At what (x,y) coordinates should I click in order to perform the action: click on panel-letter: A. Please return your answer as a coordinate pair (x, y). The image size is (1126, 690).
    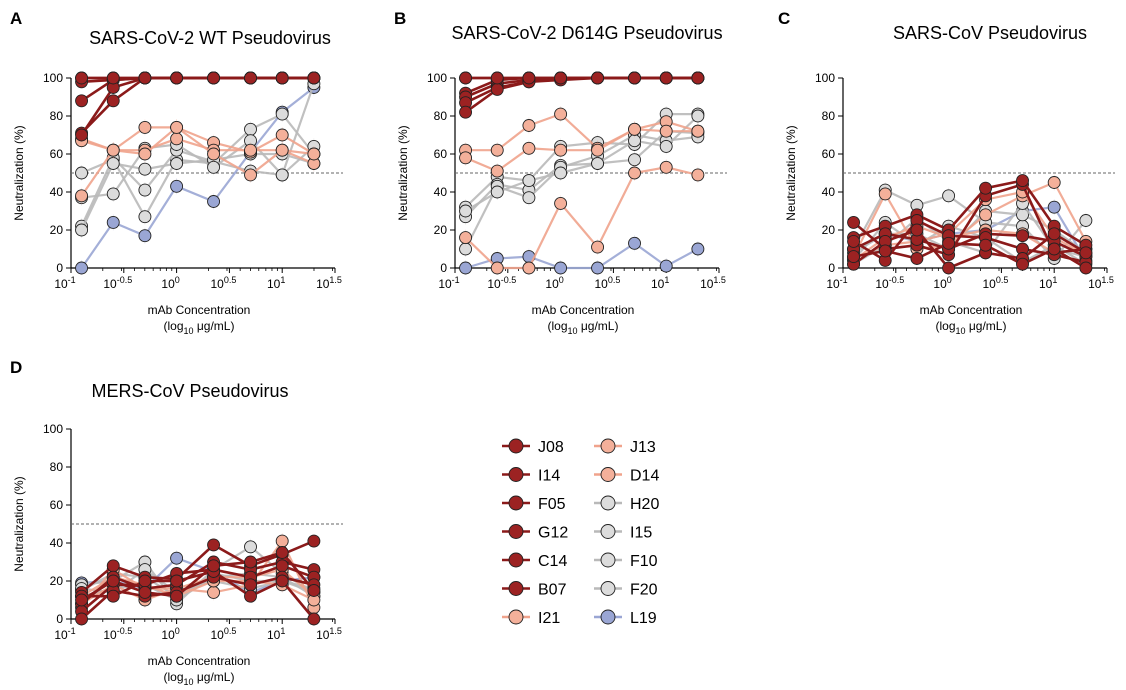
    Looking at the image, I should click on (16, 18).